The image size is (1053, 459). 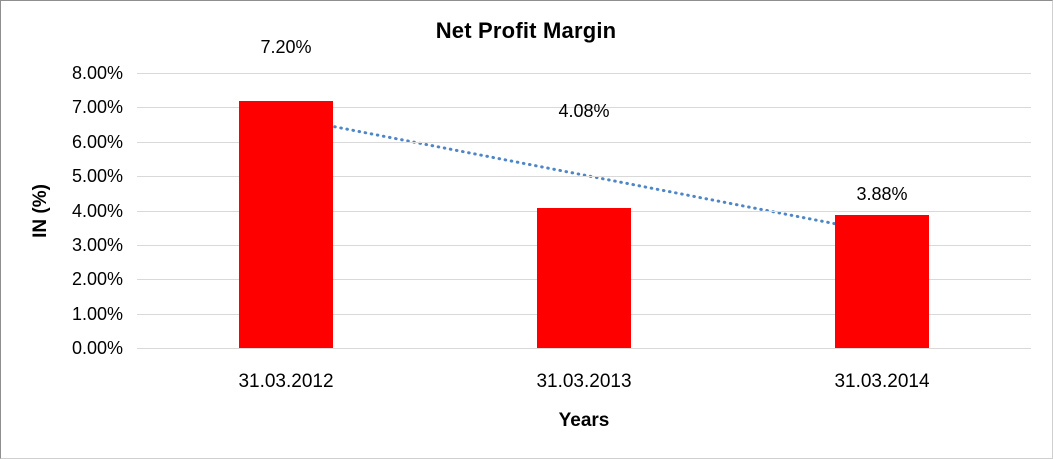 What do you see at coordinates (97, 141) in the screenshot?
I see `y-tick-label: 6.00%` at bounding box center [97, 141].